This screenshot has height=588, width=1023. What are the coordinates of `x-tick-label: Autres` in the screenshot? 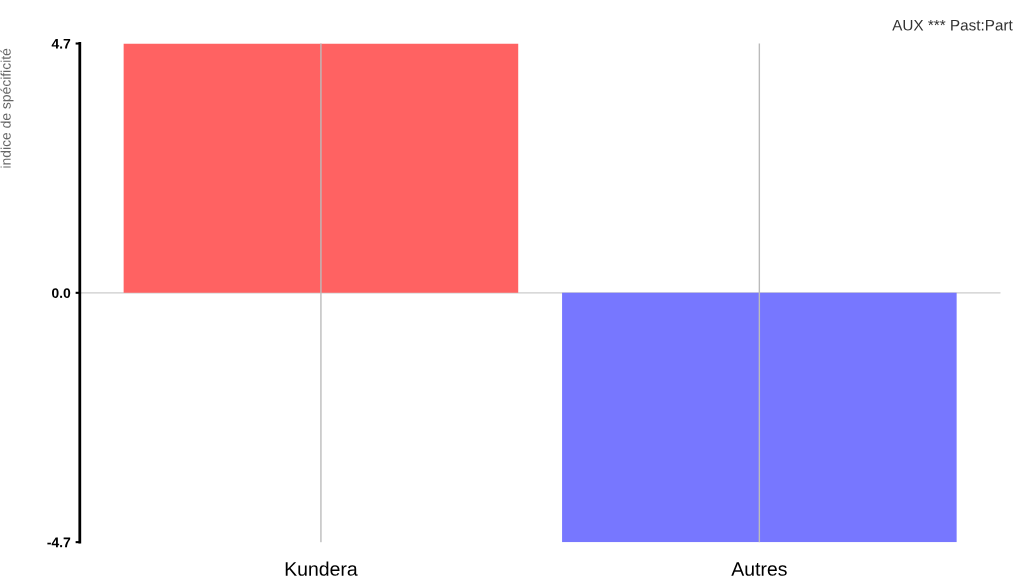 It's located at (759, 569).